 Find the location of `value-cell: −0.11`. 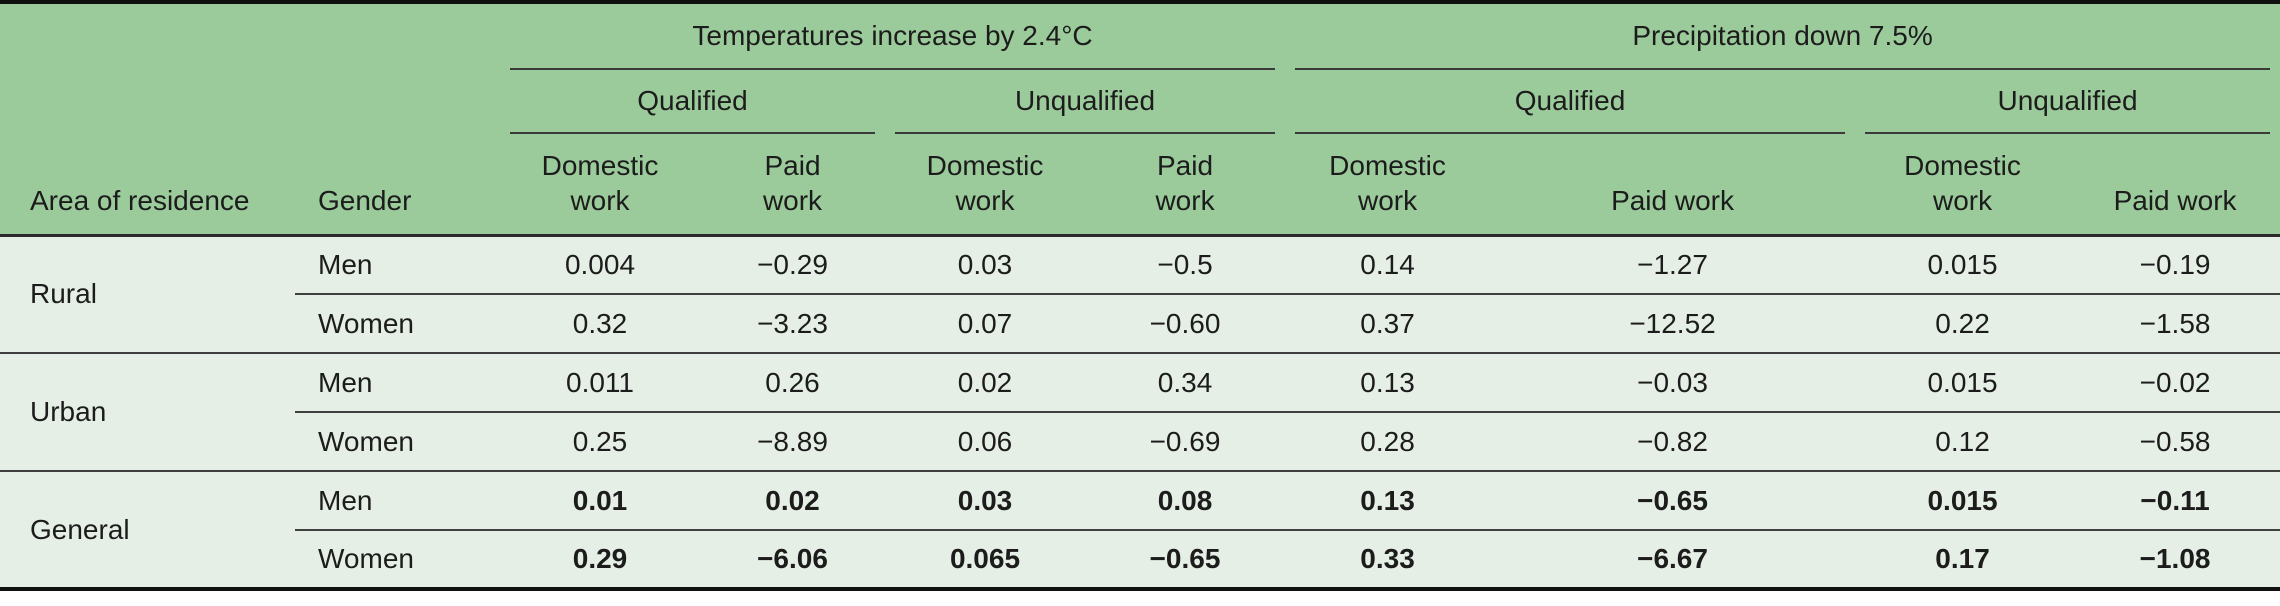

value-cell: −0.11 is located at coordinates (2175, 500).